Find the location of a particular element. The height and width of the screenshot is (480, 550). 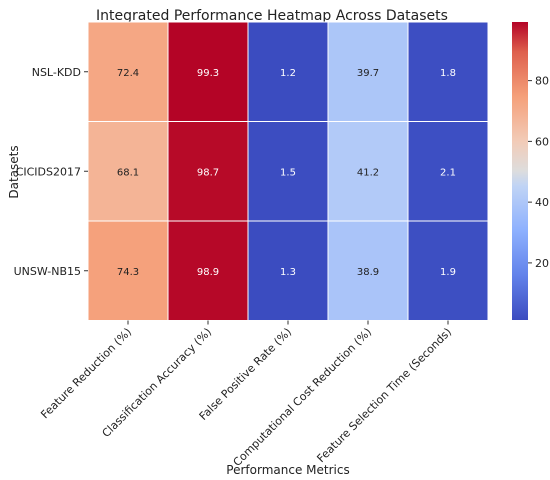

cell-value-label: 1.9 is located at coordinates (448, 272).